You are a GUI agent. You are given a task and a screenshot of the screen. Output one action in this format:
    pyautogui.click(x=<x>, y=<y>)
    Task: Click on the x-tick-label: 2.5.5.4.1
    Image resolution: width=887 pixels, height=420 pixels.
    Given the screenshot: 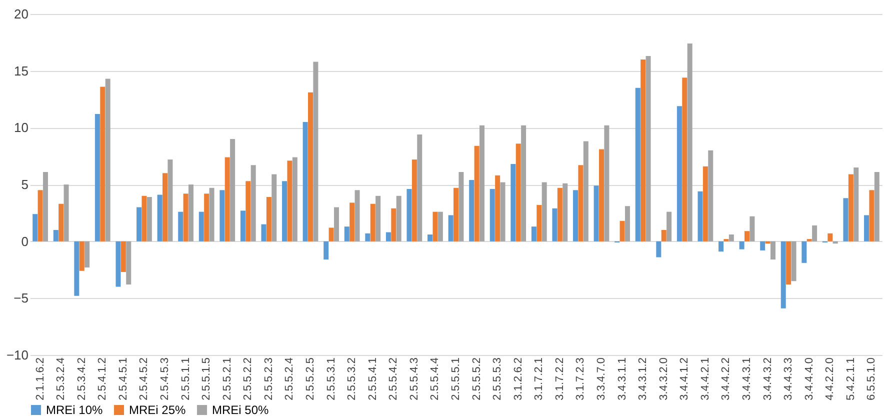 What is the action you would take?
    pyautogui.click(x=372, y=379)
    